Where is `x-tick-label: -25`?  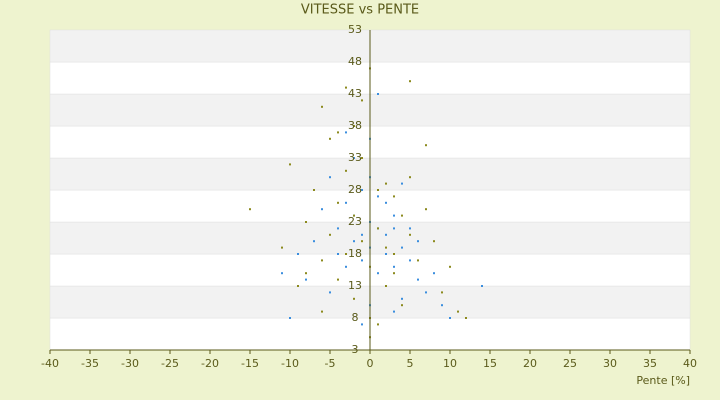 x-tick-label: -25 is located at coordinates (170, 363).